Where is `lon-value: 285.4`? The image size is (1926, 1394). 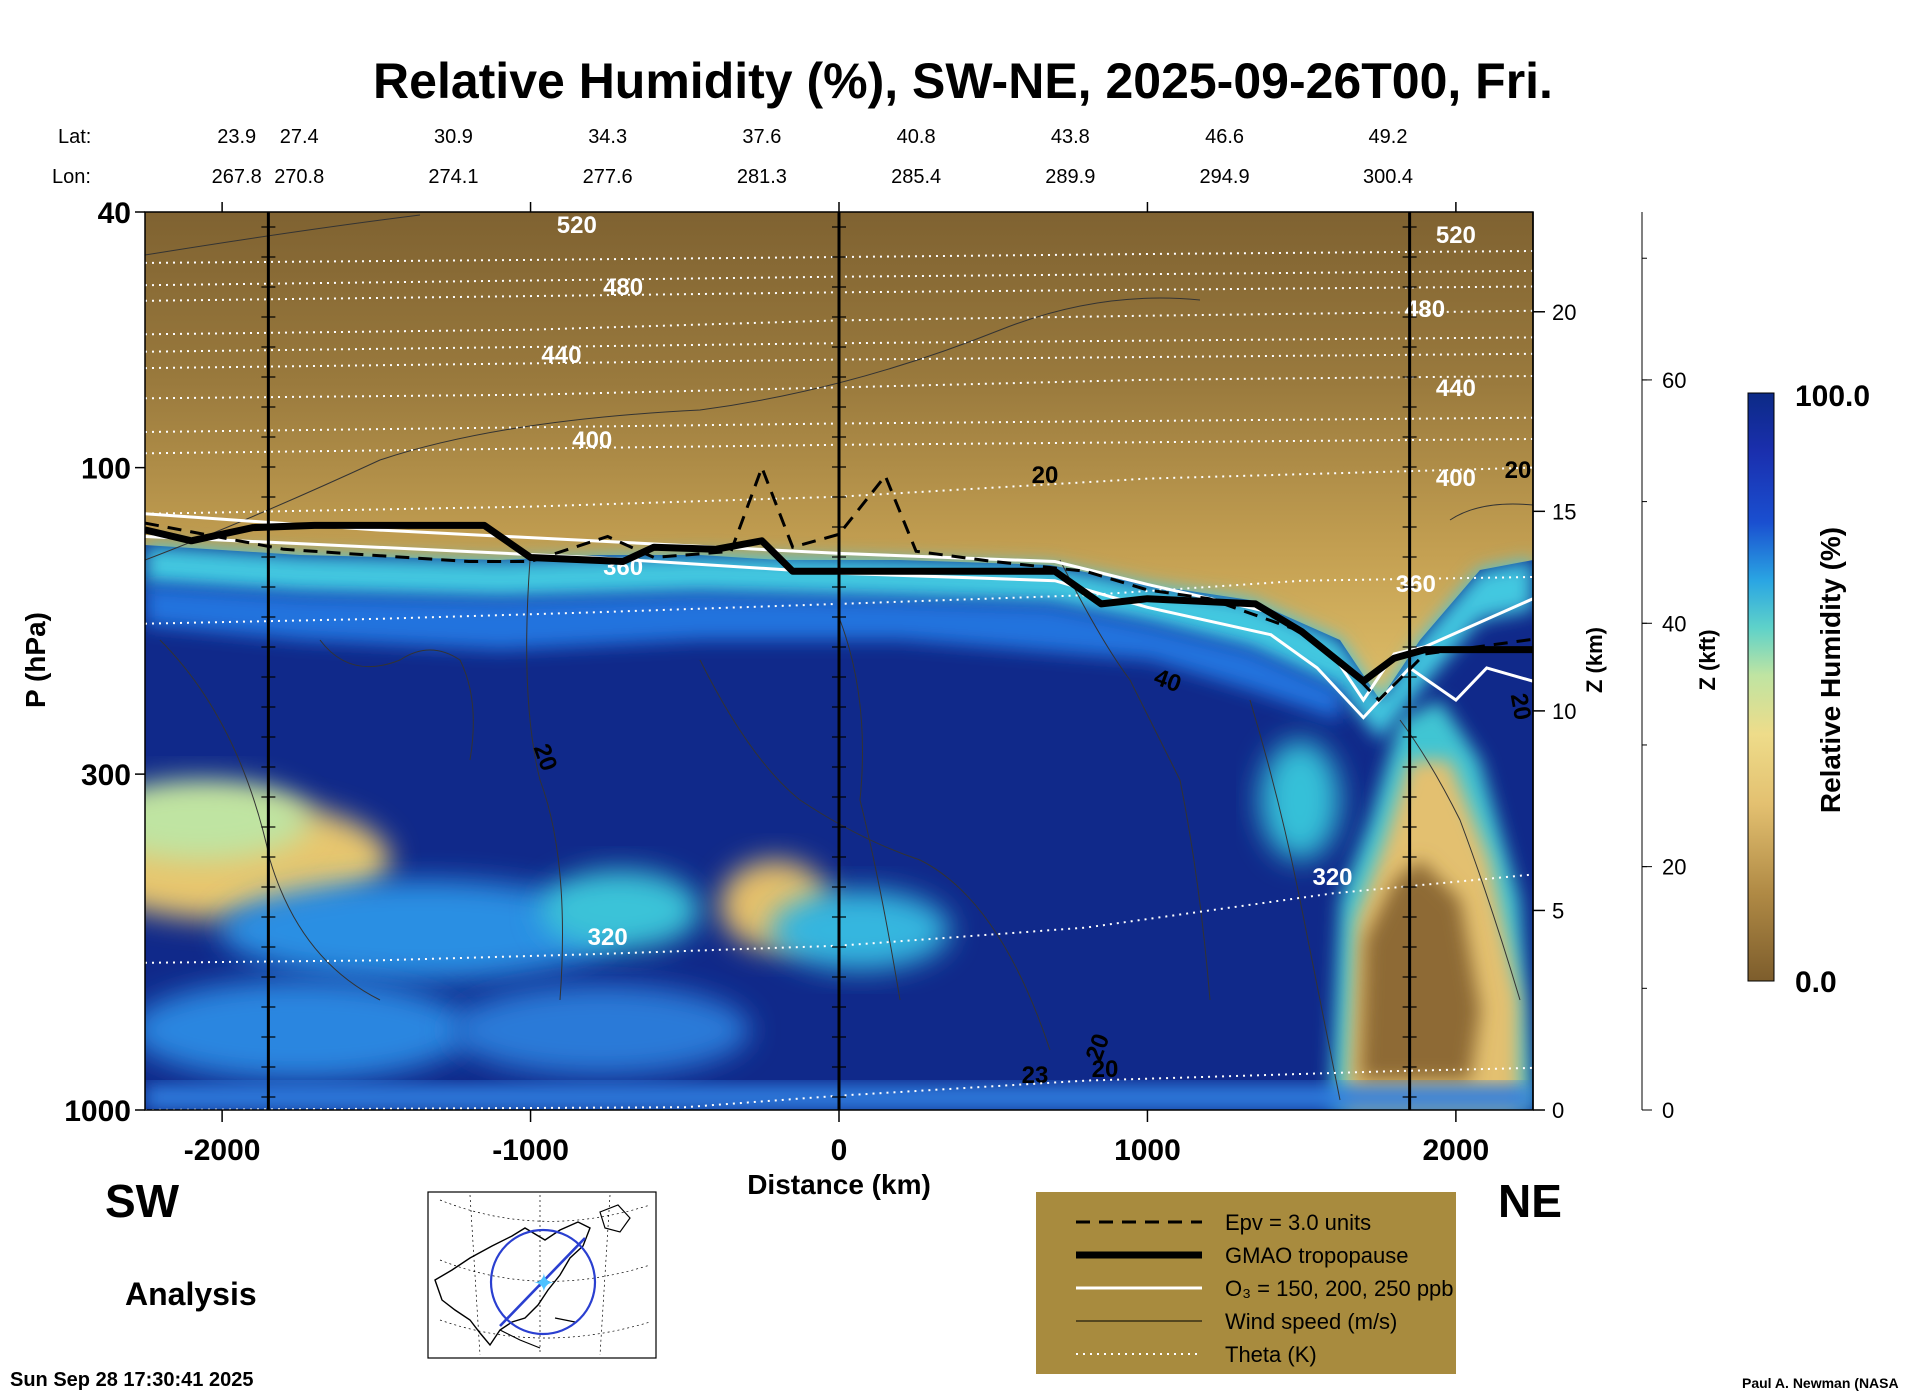 lon-value: 285.4 is located at coordinates (916, 177).